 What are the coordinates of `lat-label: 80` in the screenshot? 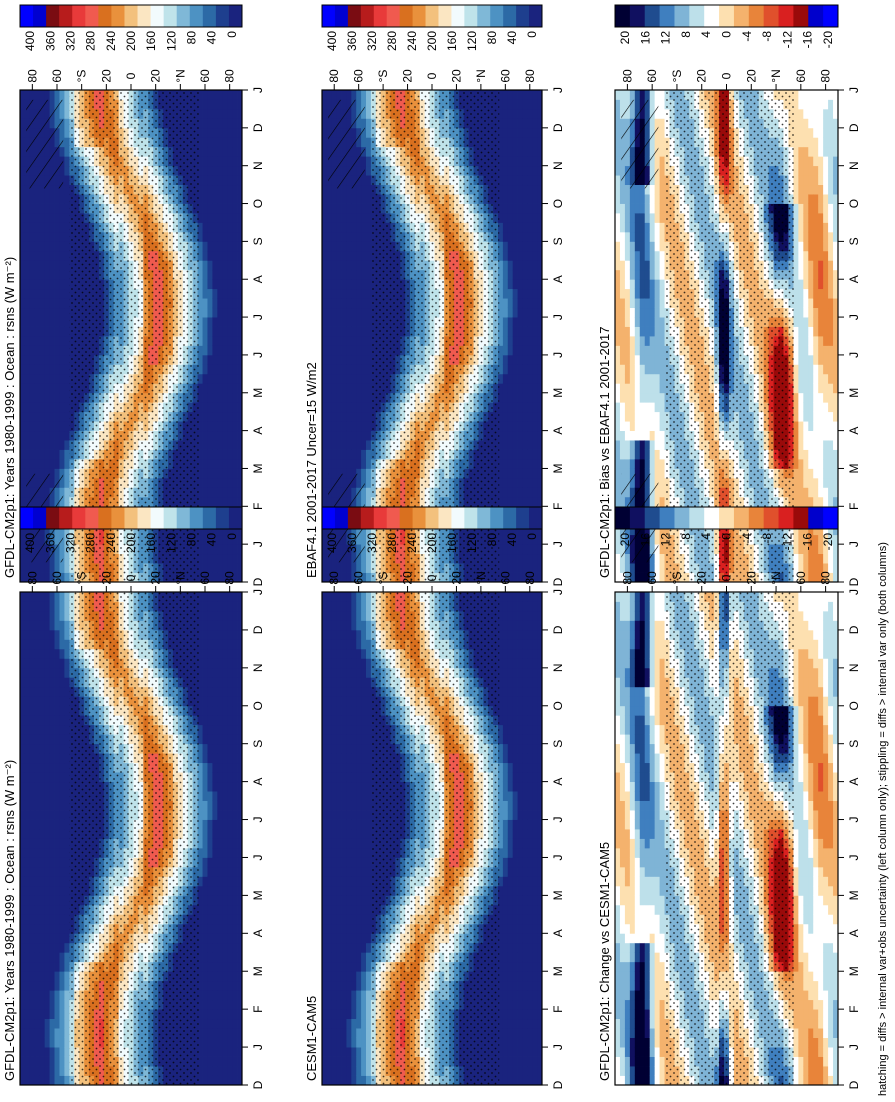 It's located at (32, 578).